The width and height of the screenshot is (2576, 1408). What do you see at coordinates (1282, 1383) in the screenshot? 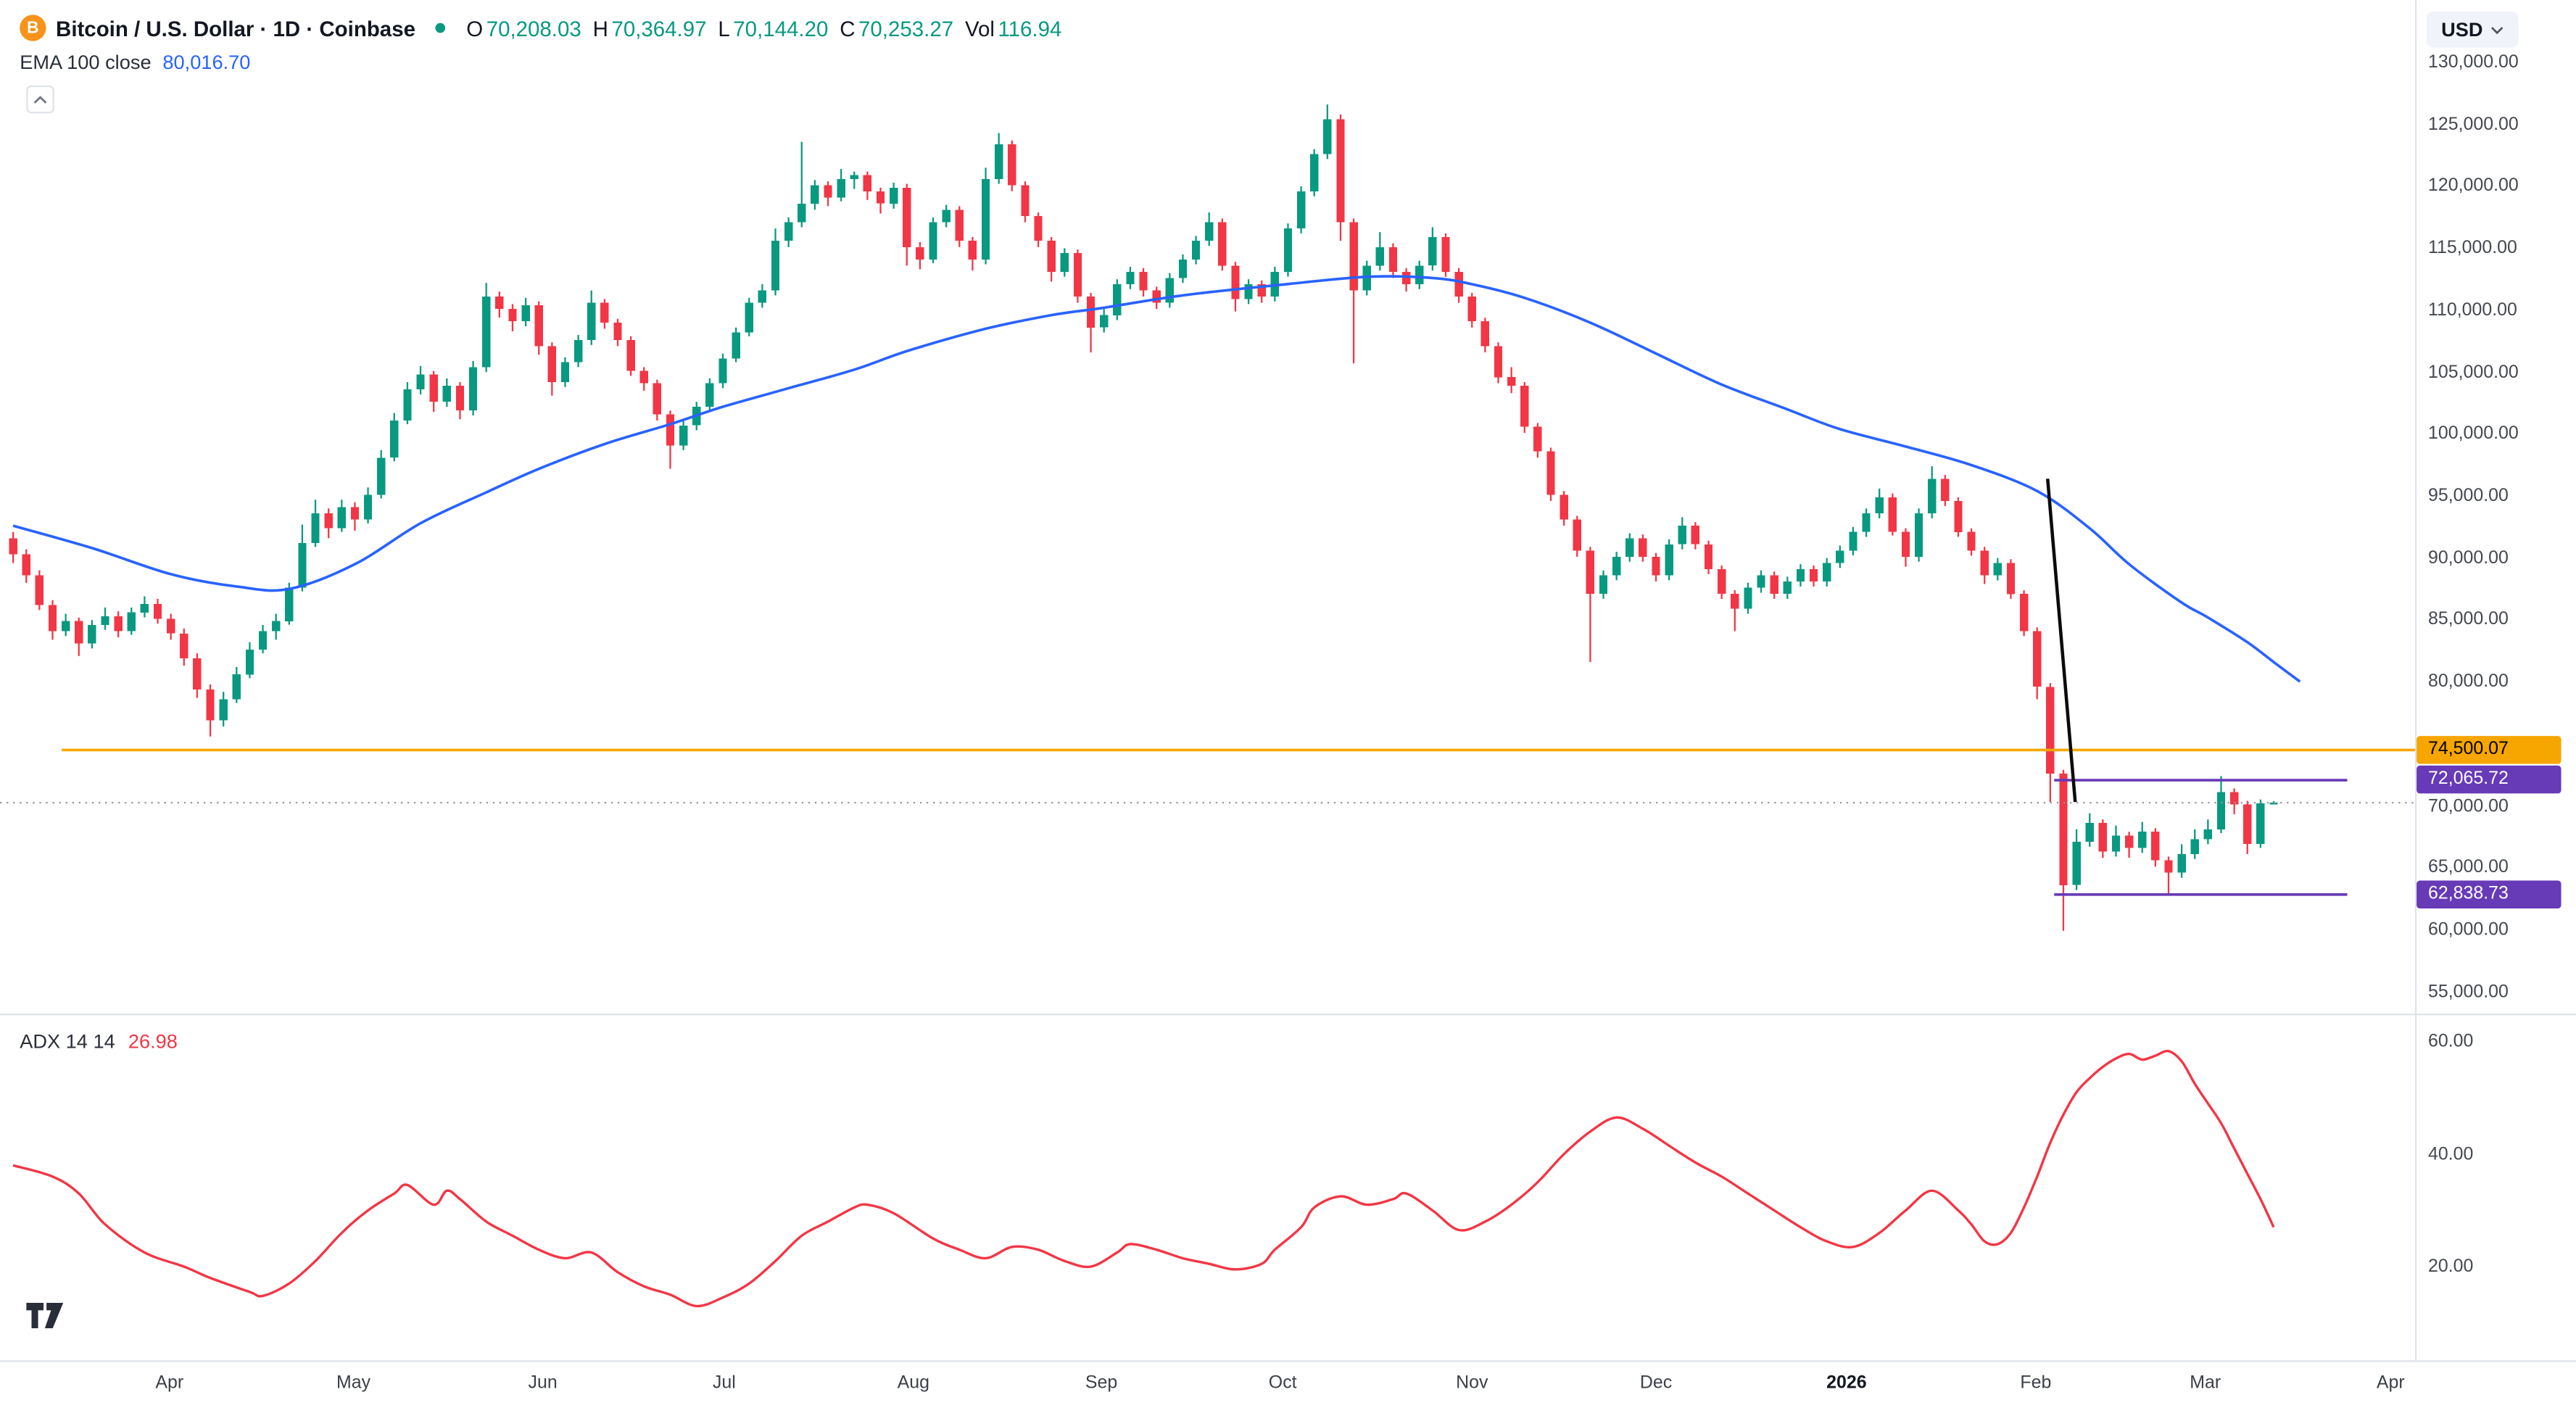
I see `time-axis-label: Oct` at bounding box center [1282, 1383].